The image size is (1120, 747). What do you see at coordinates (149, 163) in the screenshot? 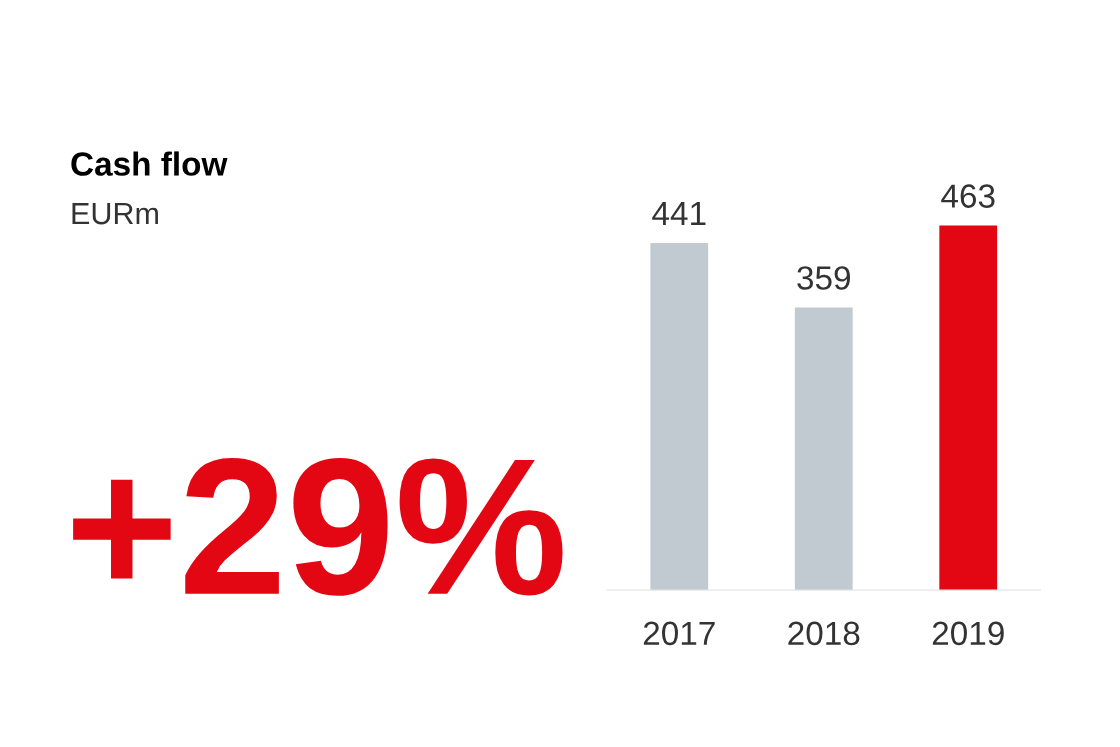
I see `text: Cash flow` at bounding box center [149, 163].